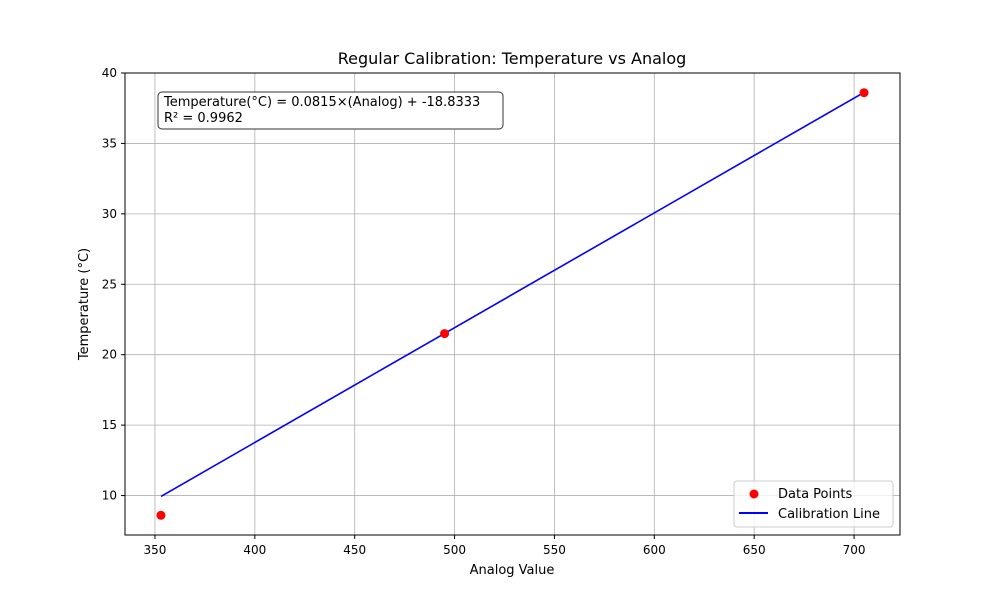 The width and height of the screenshot is (999, 600). Describe the element at coordinates (554, 550) in the screenshot. I see `x-tick-label: 550` at that location.